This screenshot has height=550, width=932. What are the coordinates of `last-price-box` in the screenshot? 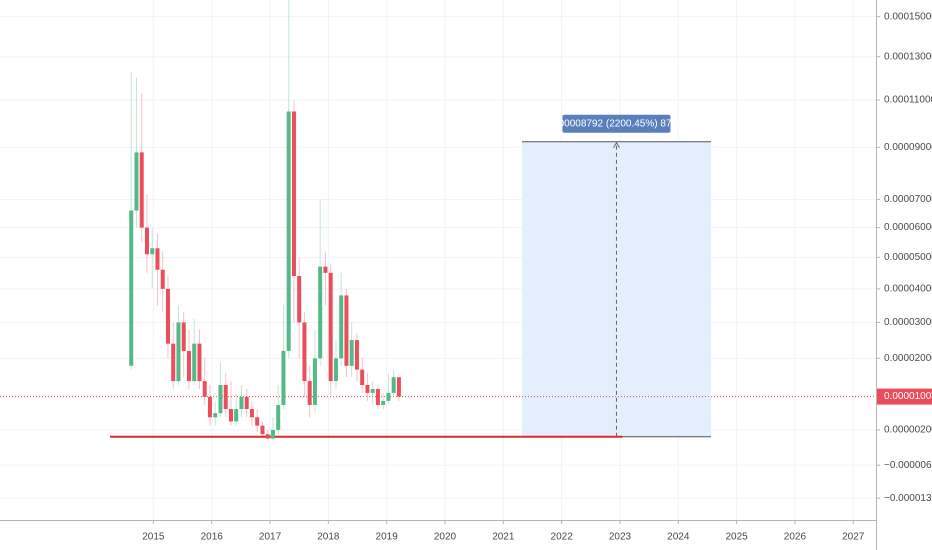 It's located at (904, 396).